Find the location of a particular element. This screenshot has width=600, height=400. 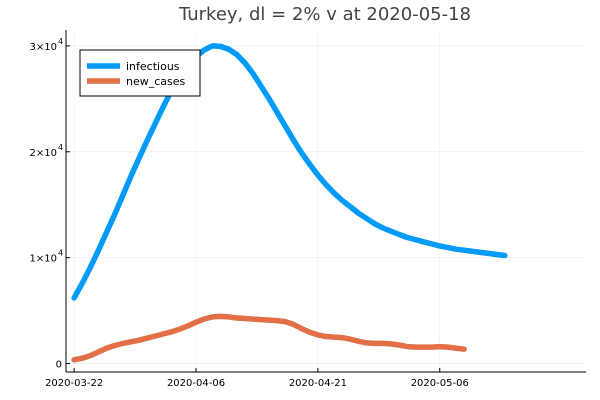

y-tick-mantissa: 1×10 is located at coordinates (43, 259).